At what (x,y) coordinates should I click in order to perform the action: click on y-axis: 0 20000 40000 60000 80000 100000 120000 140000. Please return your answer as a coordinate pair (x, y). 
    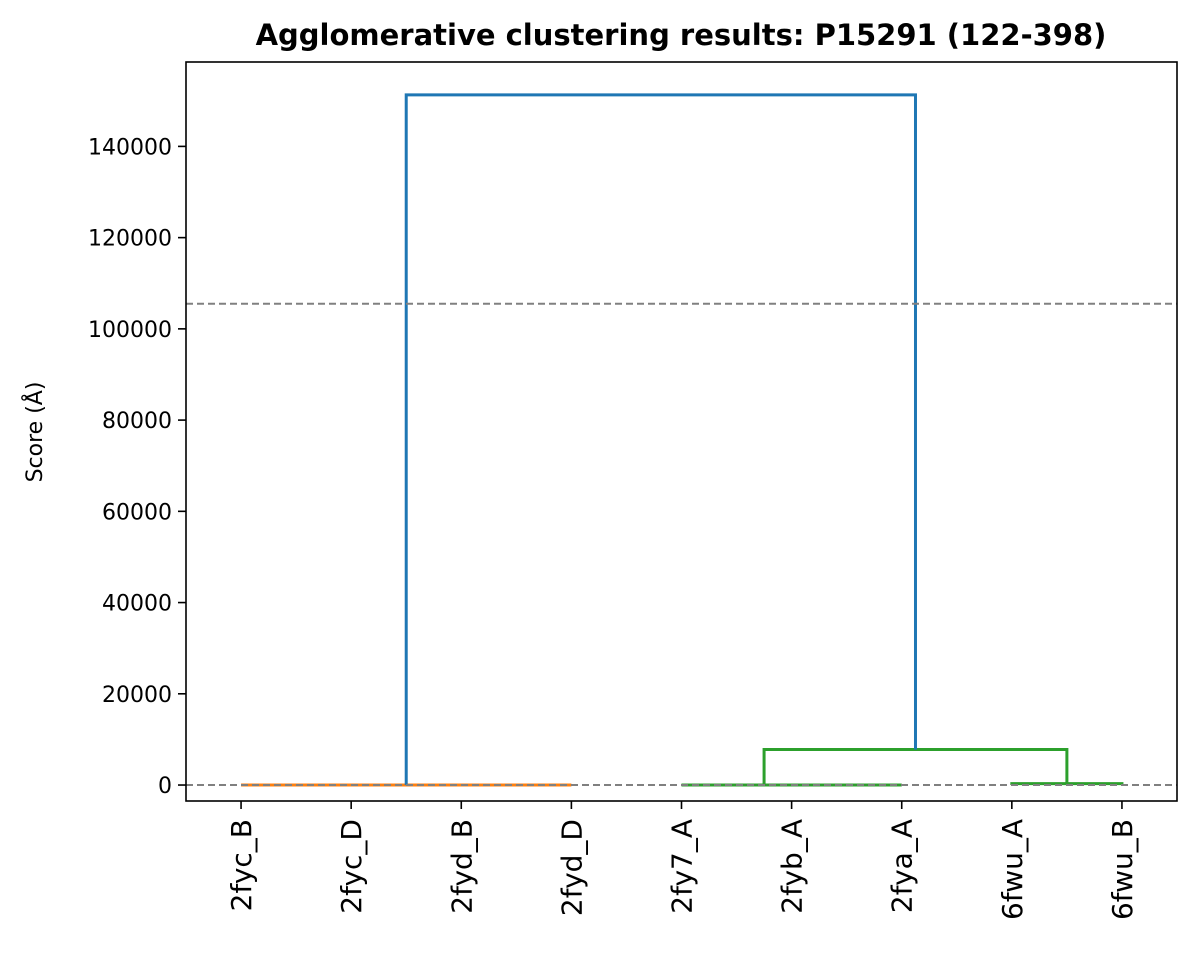
    Looking at the image, I should click on (137, 467).